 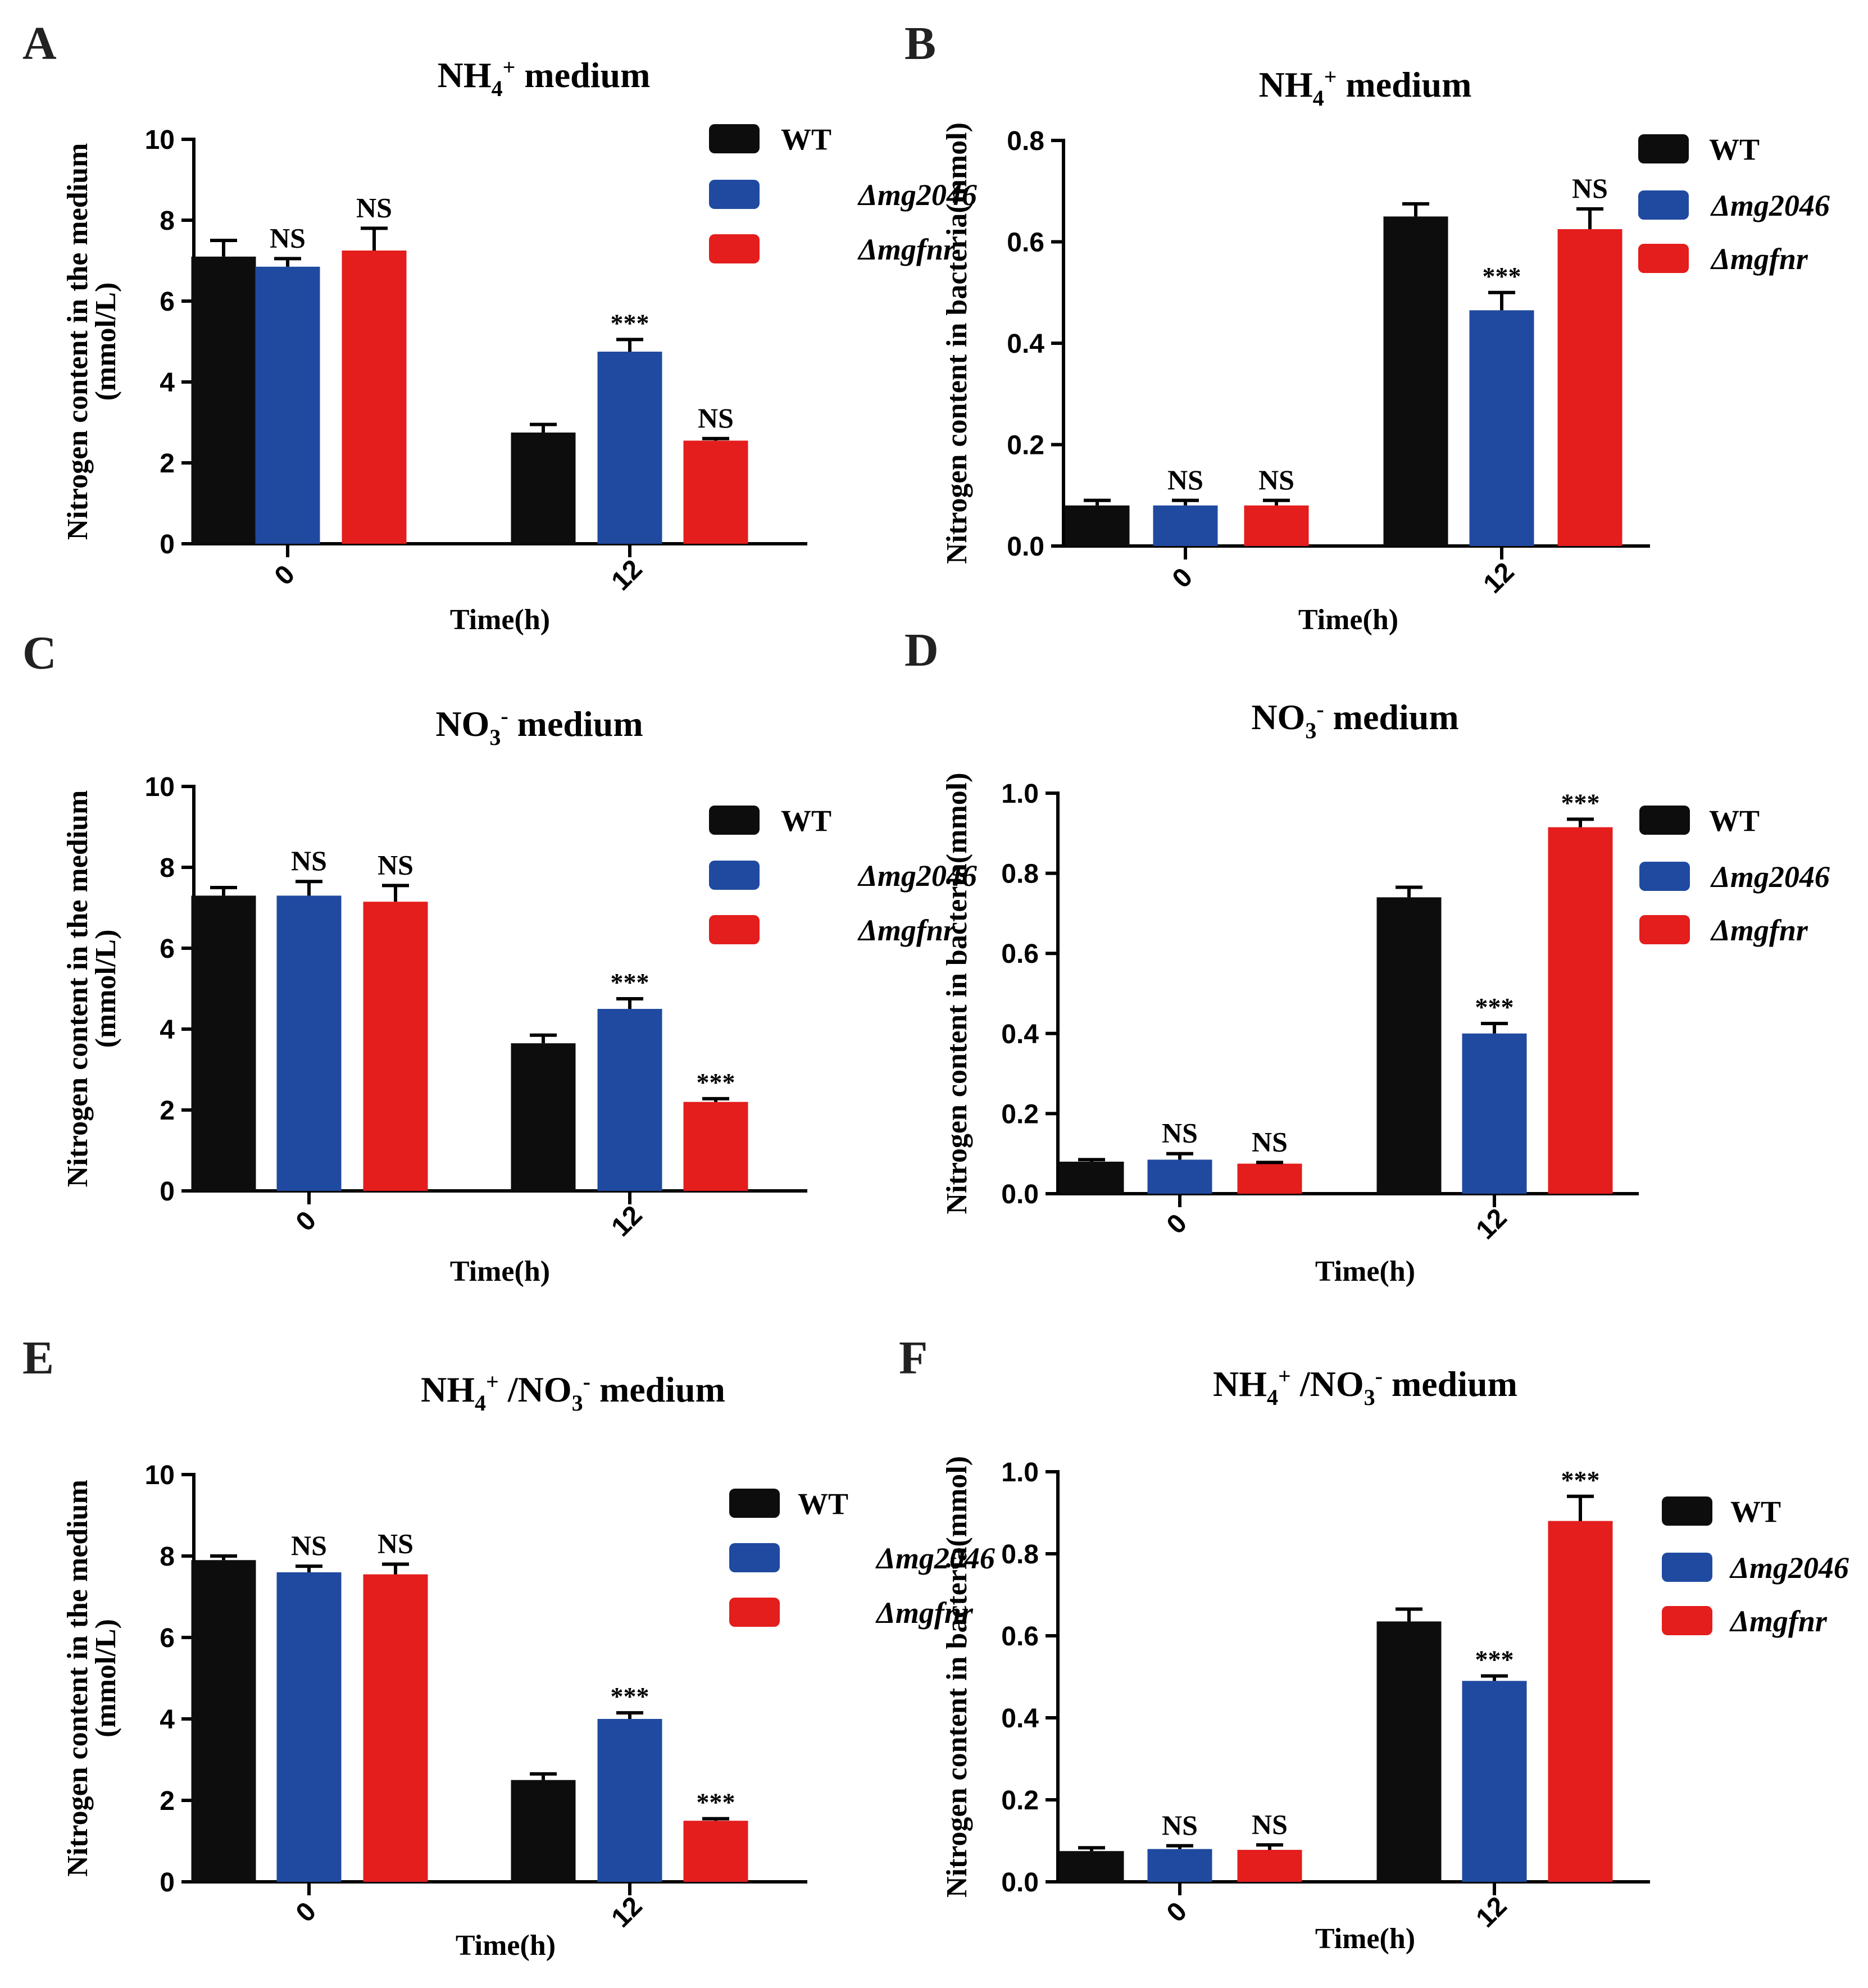 I want to click on y-tick-label: 4, so click(x=168, y=1720).